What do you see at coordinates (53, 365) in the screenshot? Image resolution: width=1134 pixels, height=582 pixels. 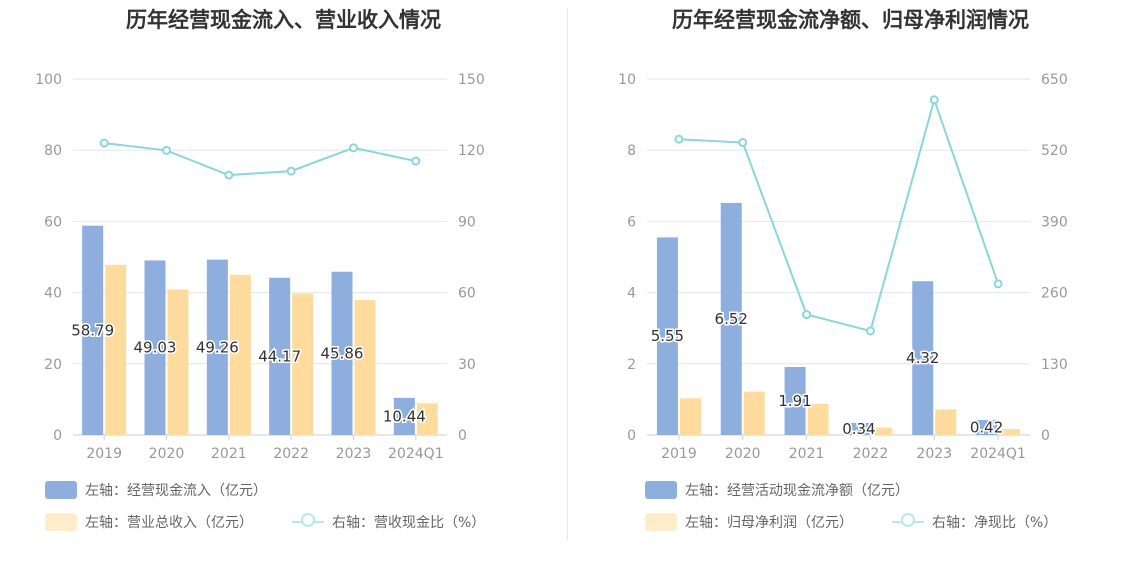 I see `left-tick-label: 20` at bounding box center [53, 365].